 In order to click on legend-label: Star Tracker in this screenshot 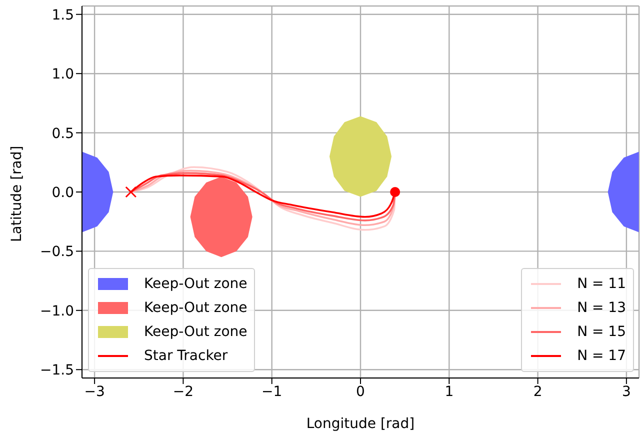, I will do `click(186, 356)`.